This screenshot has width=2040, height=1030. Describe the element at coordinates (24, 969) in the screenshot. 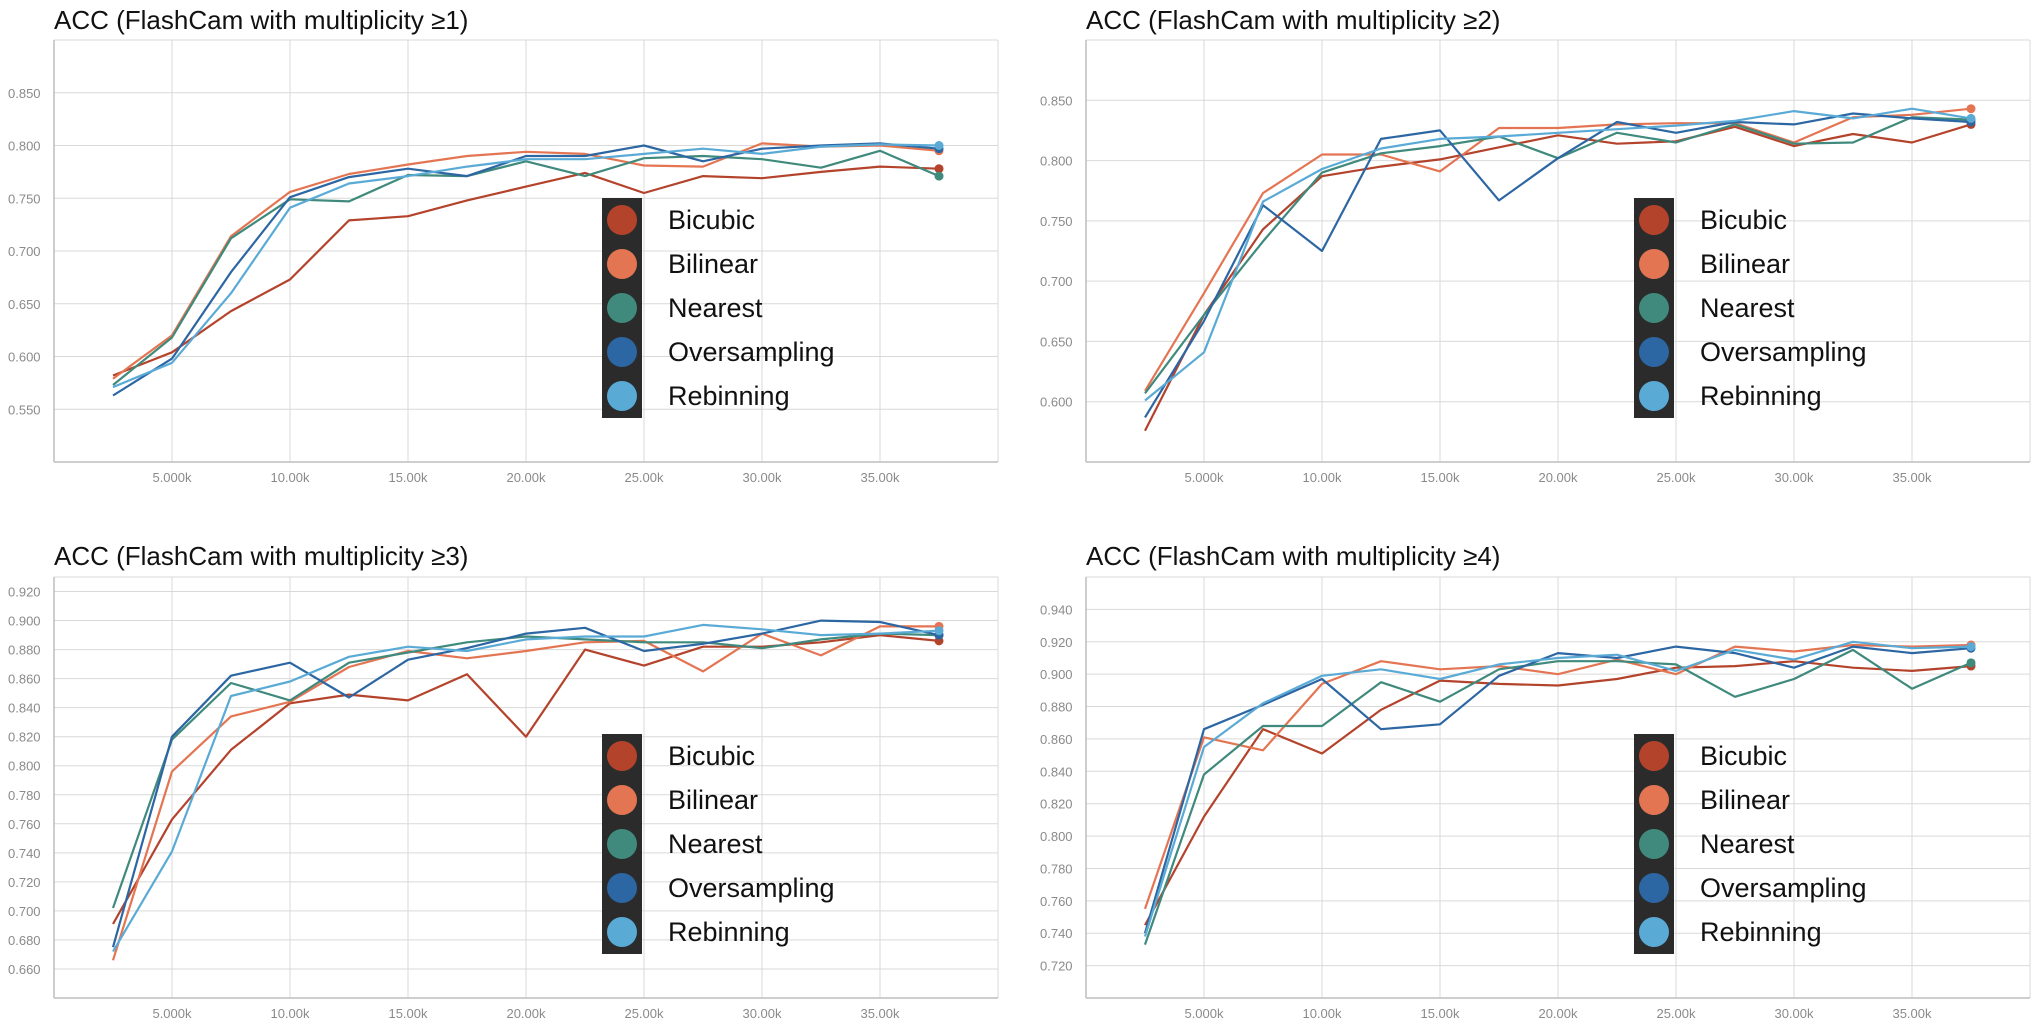

I see `y-tick-label: 0.660` at that location.